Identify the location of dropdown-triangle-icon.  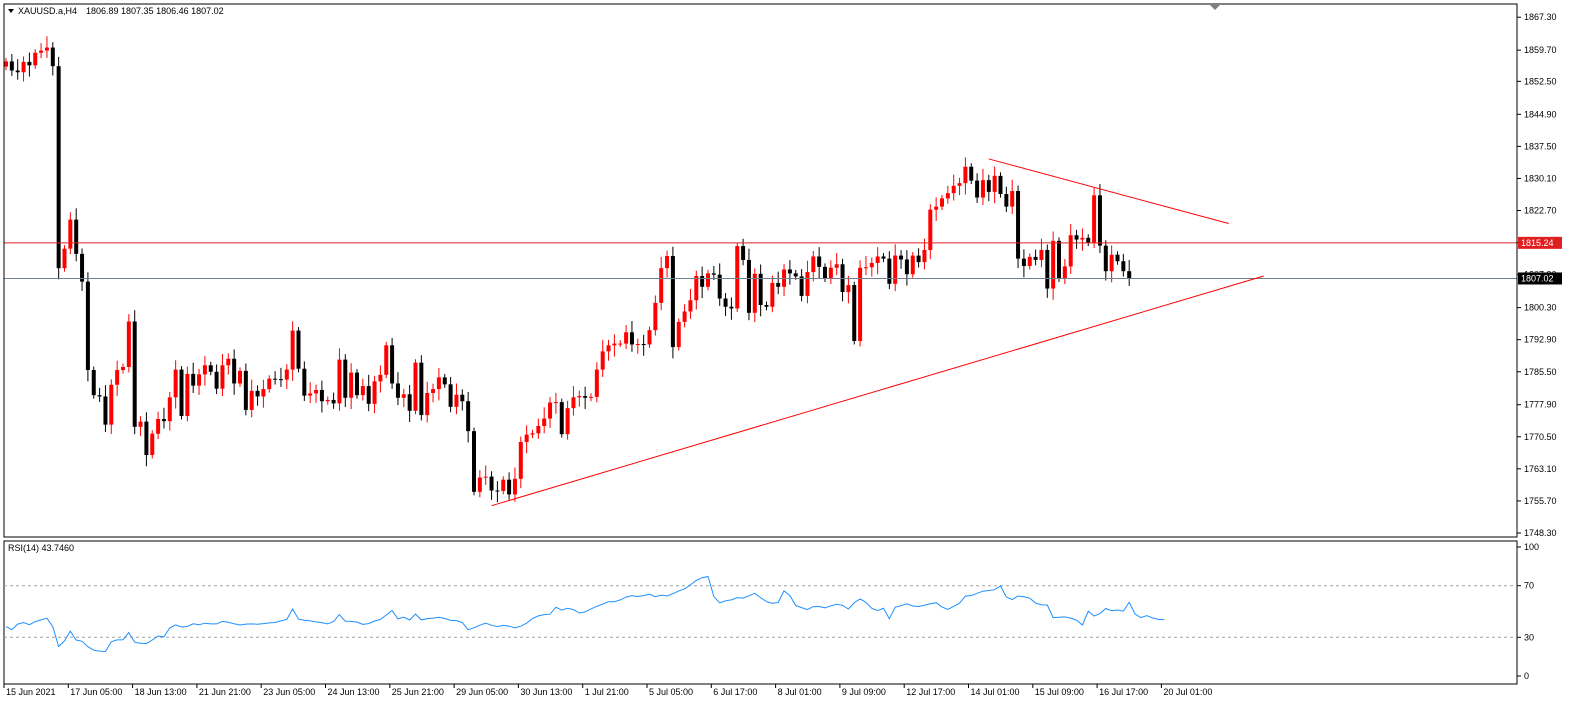
(11, 11).